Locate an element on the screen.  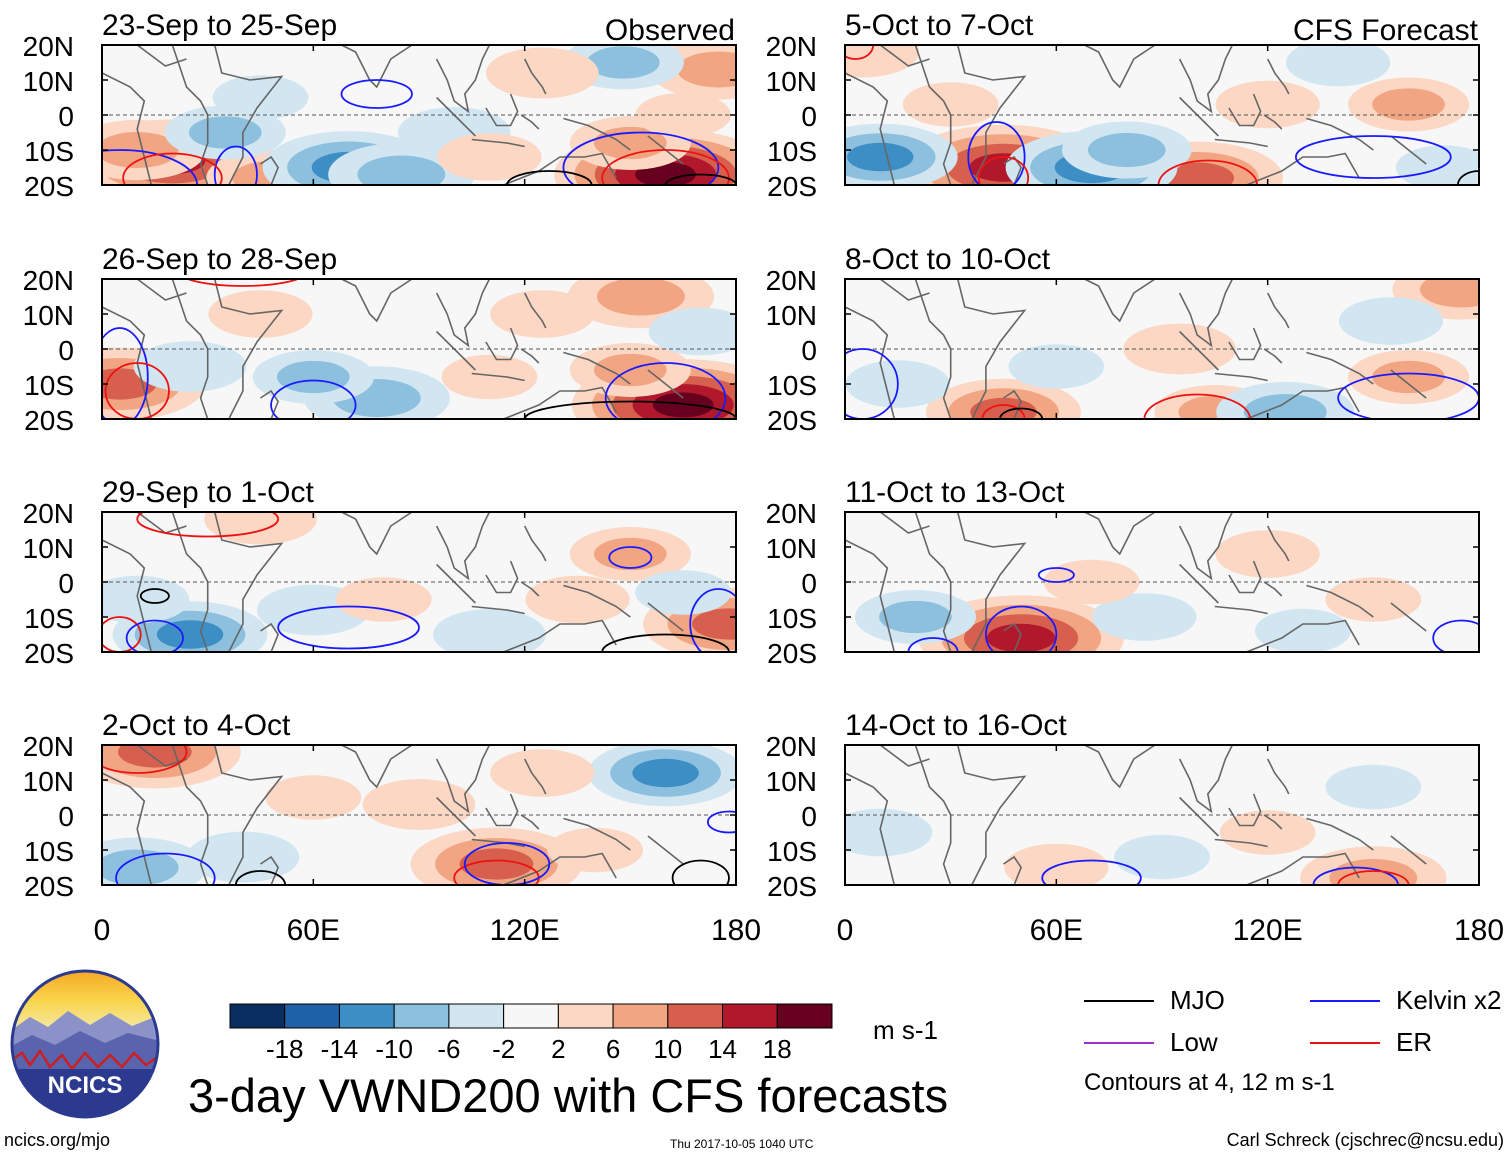
legend-label: Low is located at coordinates (1194, 1042).